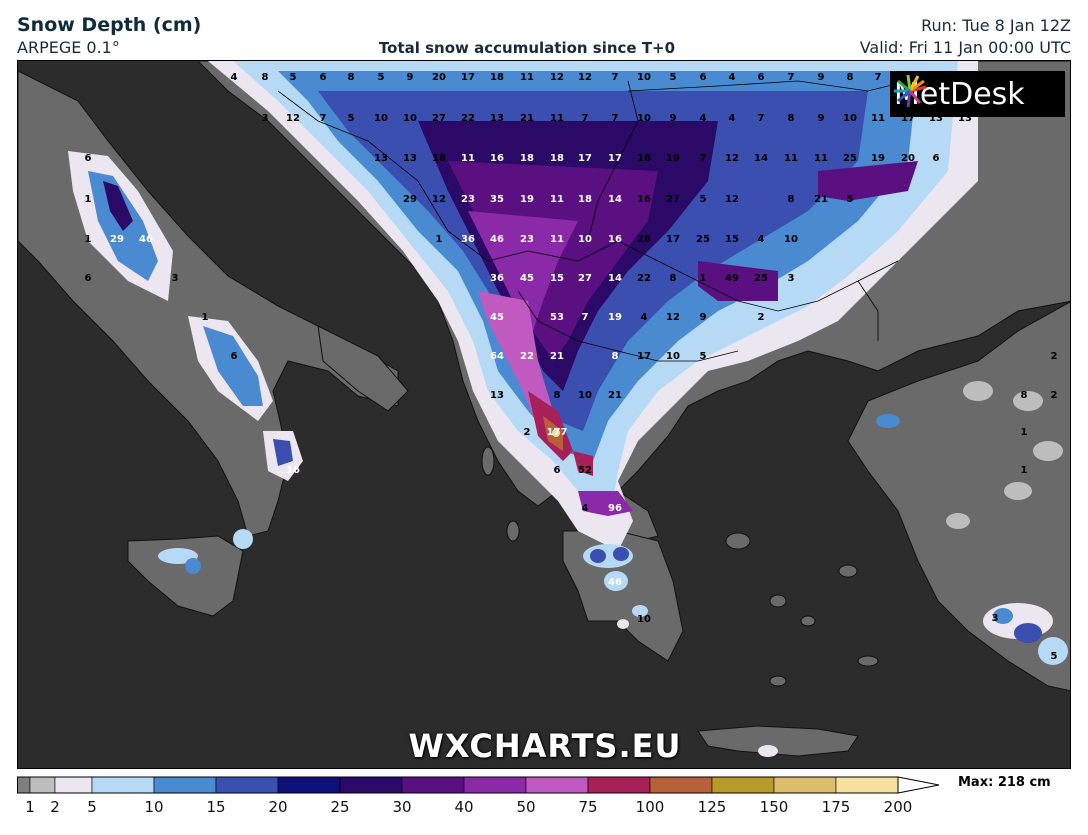 This screenshot has height=835, width=1088. Describe the element at coordinates (439, 118) in the screenshot. I see `snow-depth-label: 27` at that location.